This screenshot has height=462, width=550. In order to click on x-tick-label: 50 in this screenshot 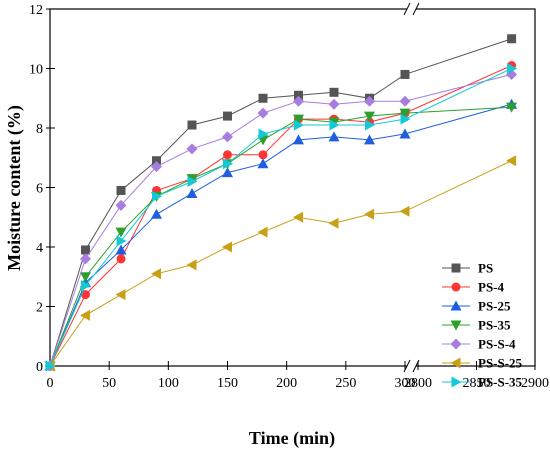, I will do `click(109, 383)`.